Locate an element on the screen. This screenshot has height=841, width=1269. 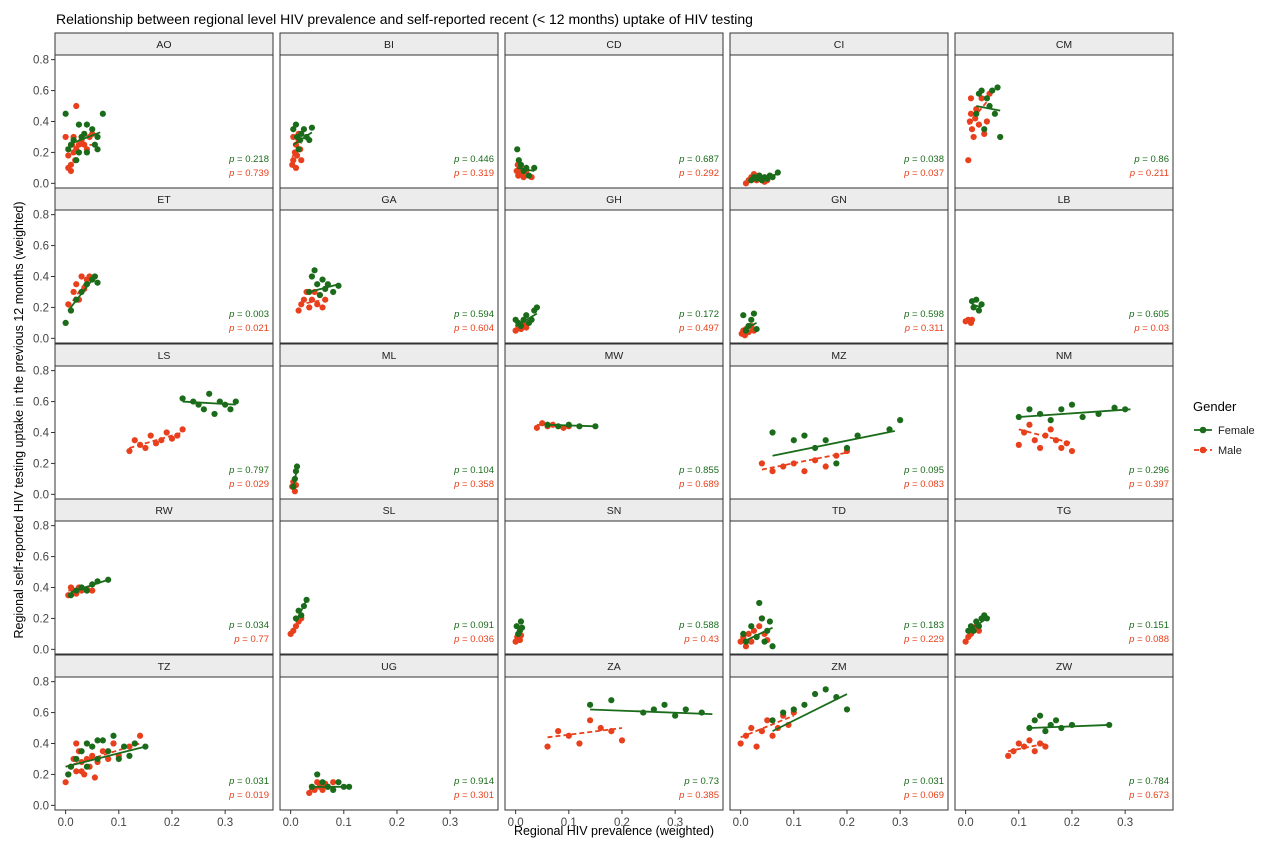
female-p-value: p = 0.797 is located at coordinates (248, 470).